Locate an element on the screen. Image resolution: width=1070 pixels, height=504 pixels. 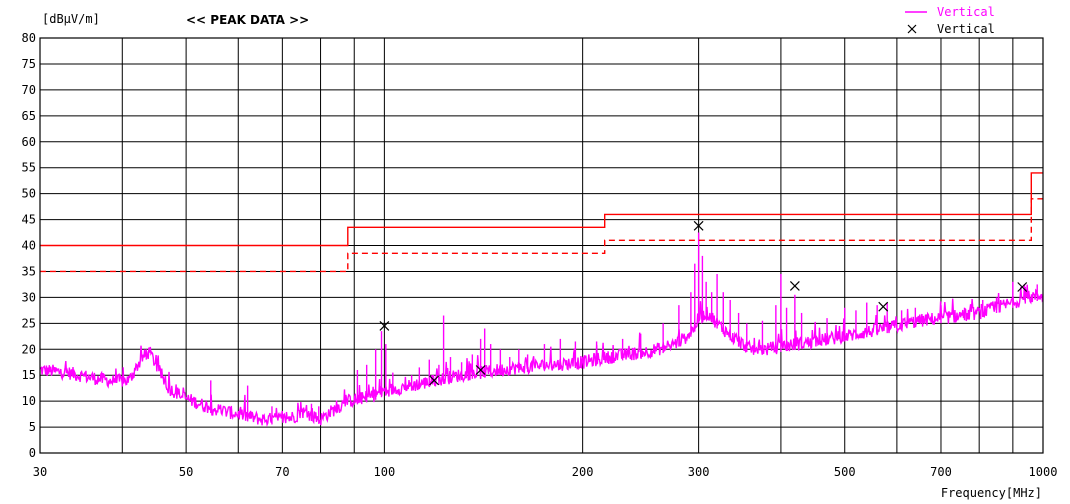
limit-line-solid is located at coordinates (541, 209).